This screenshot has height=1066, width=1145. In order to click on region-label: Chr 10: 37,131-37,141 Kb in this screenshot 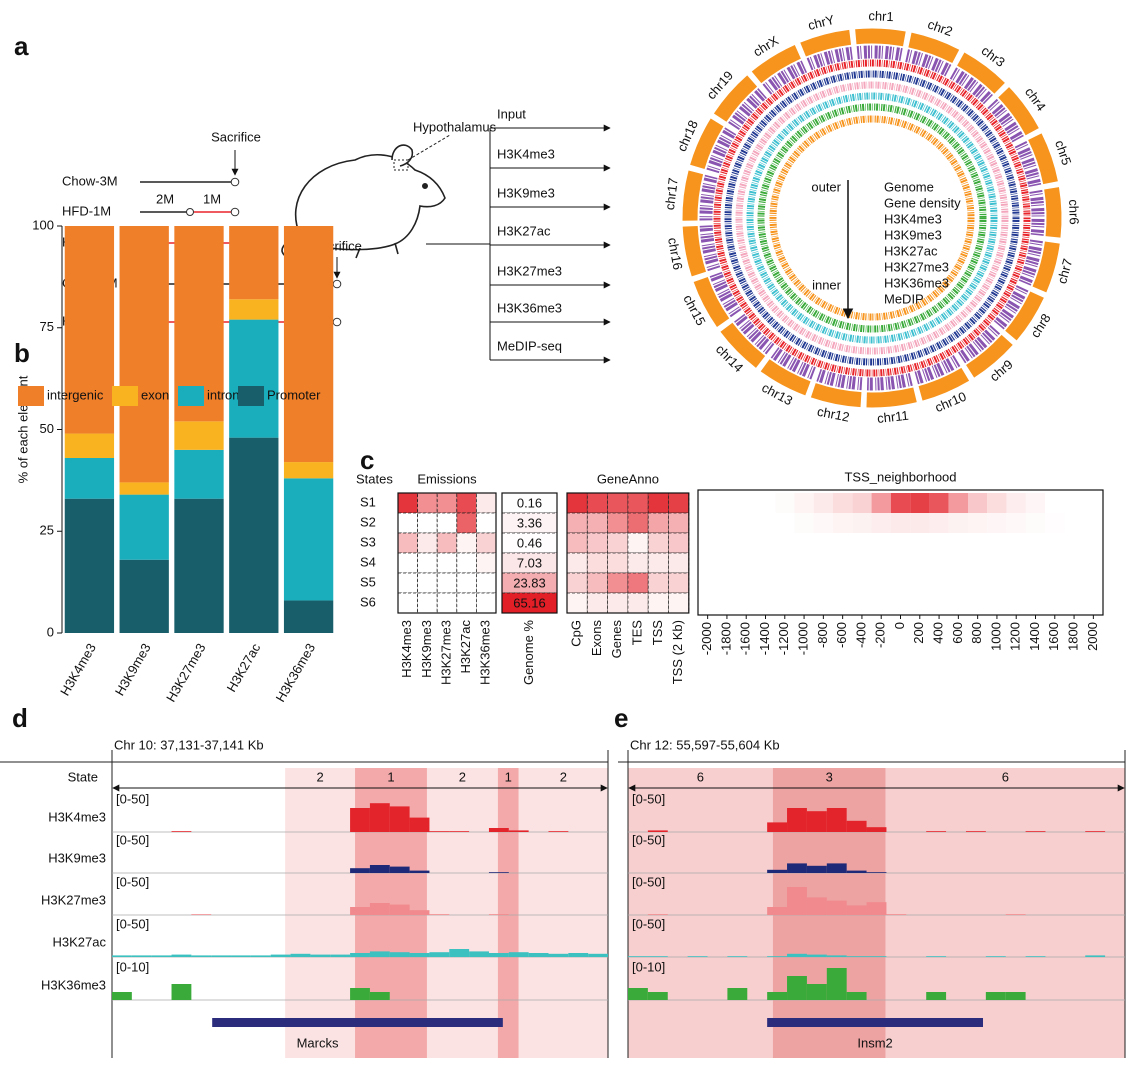, I will do `click(189, 744)`.